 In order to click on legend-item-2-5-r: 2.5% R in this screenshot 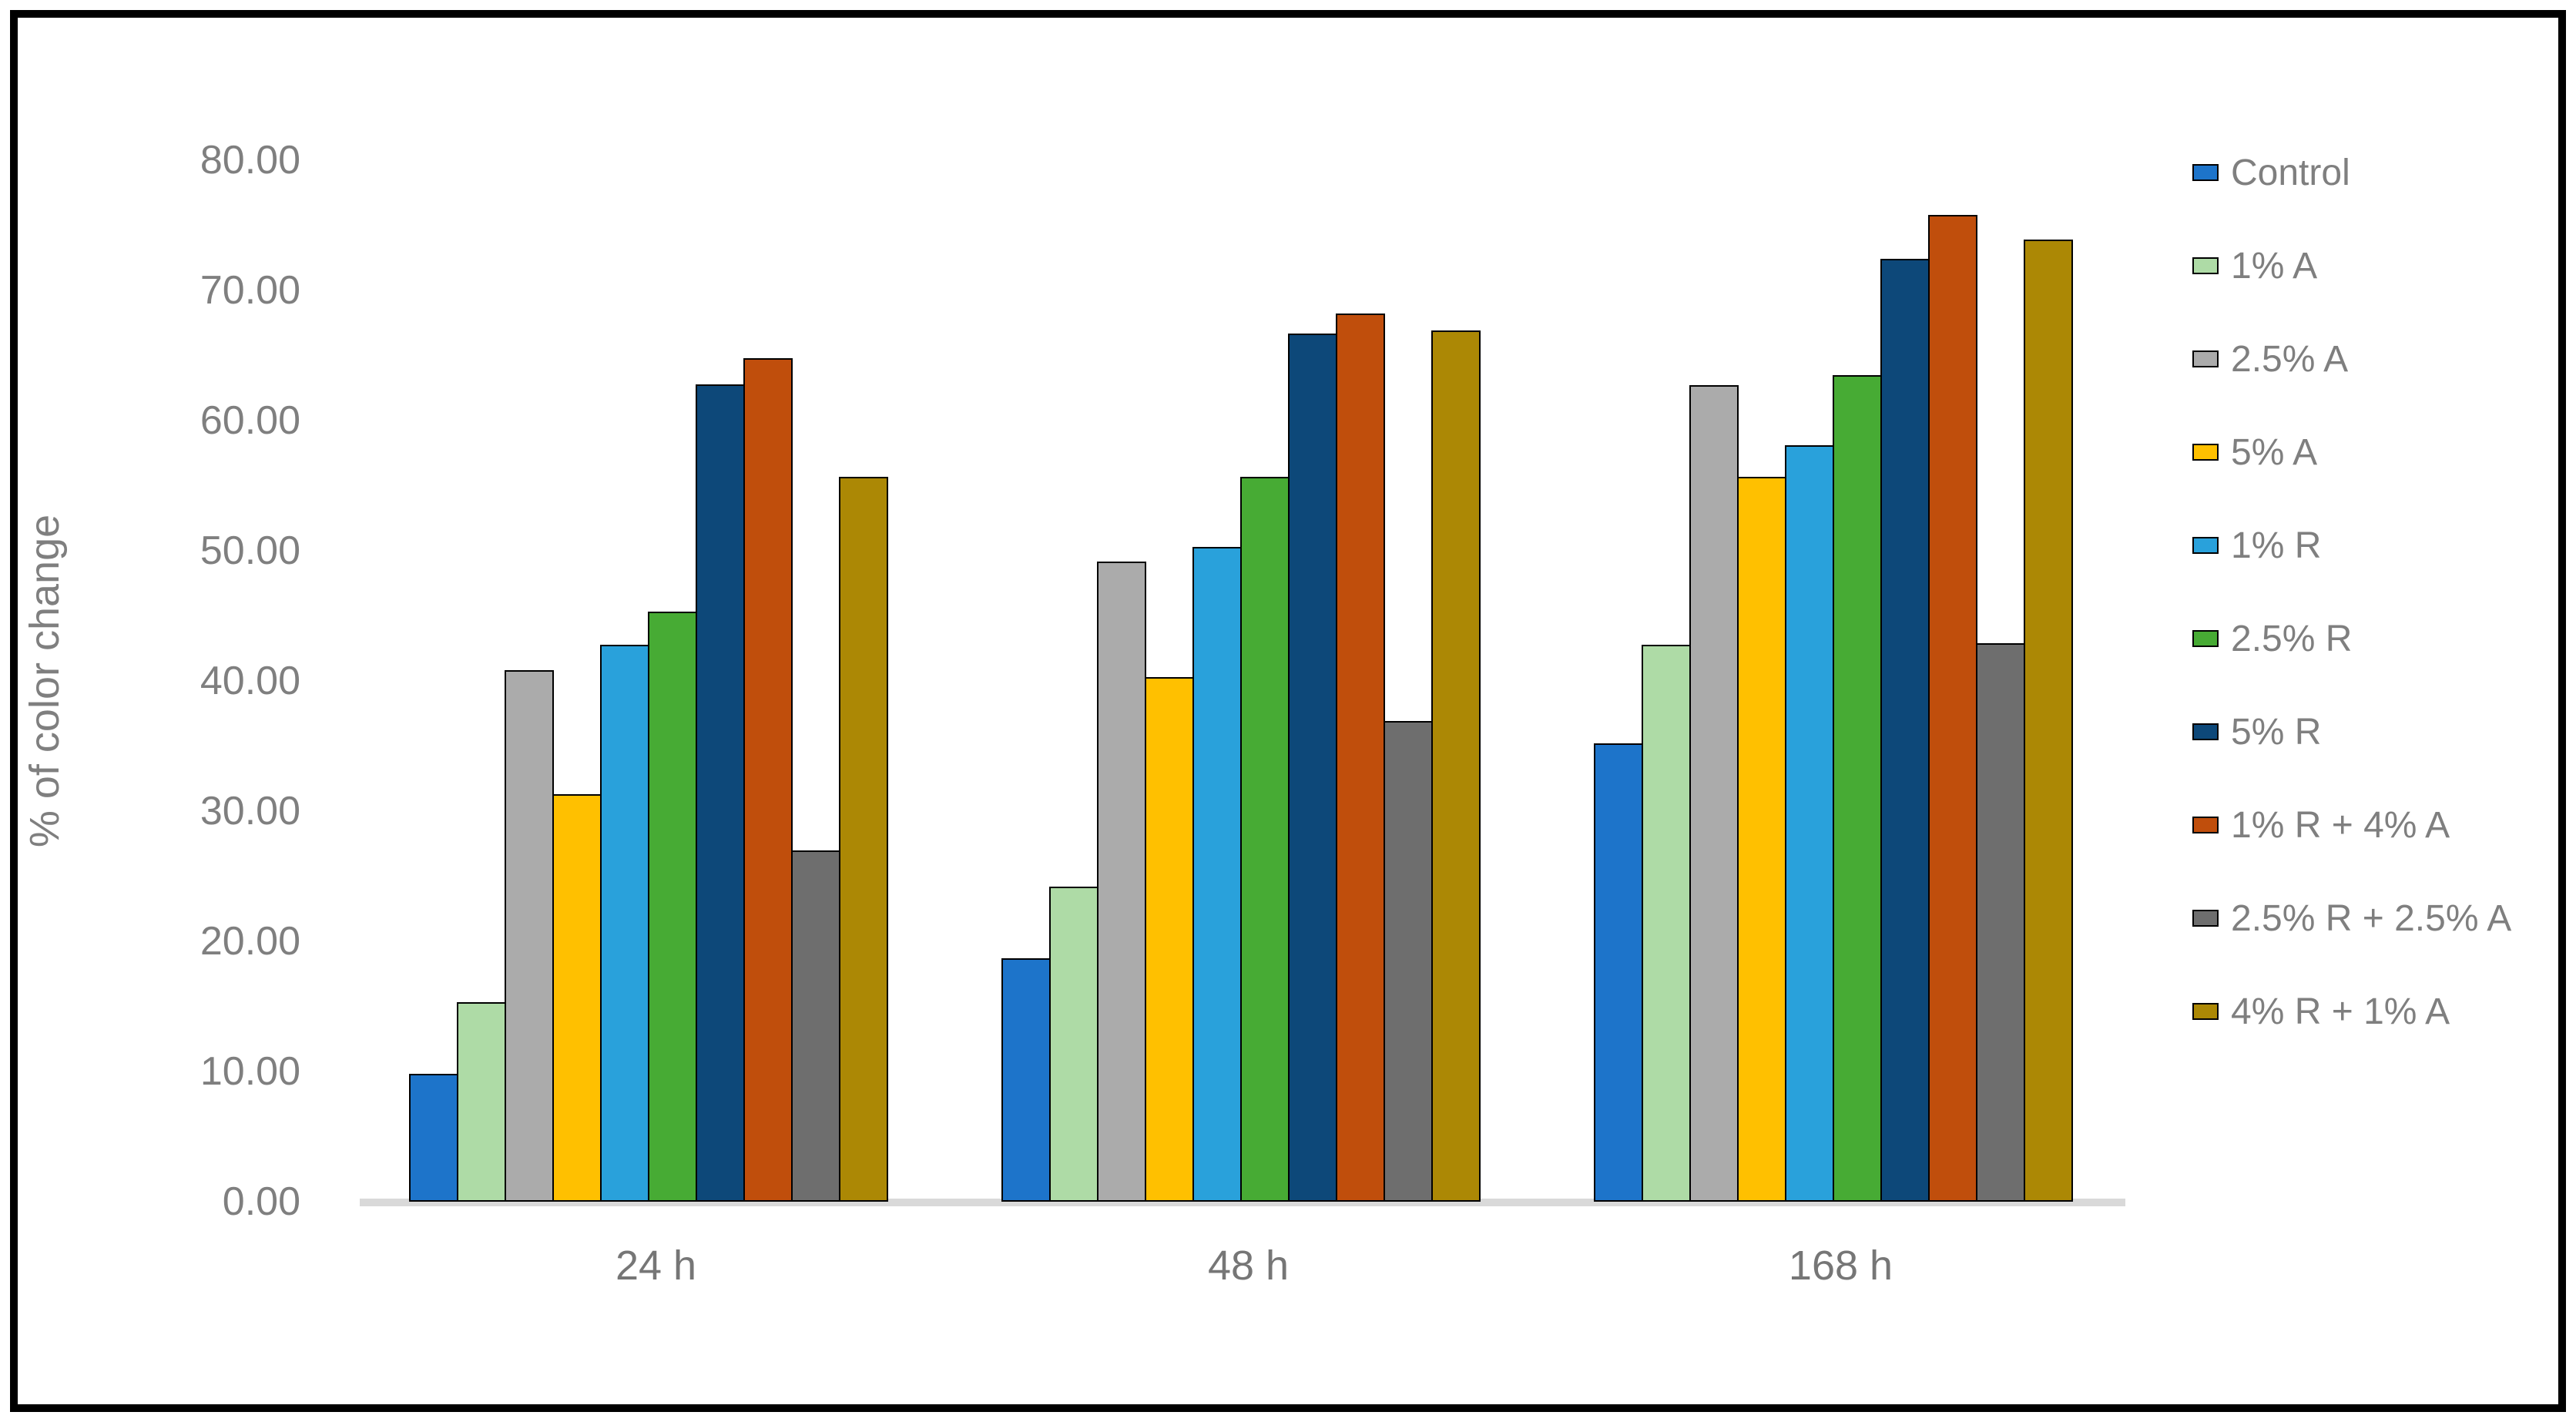, I will do `click(2351, 639)`.